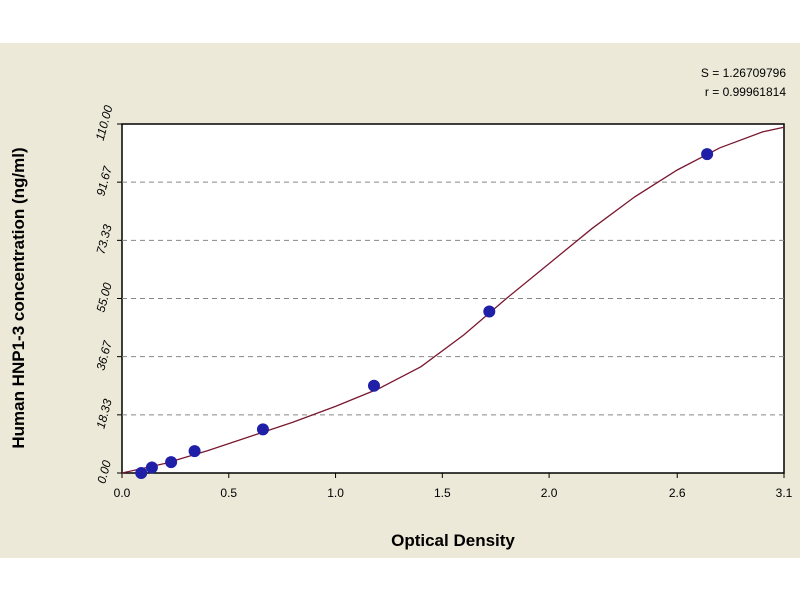 This screenshot has width=800, height=600. What do you see at coordinates (335, 493) in the screenshot?
I see `x-tick-label: 1.0` at bounding box center [335, 493].